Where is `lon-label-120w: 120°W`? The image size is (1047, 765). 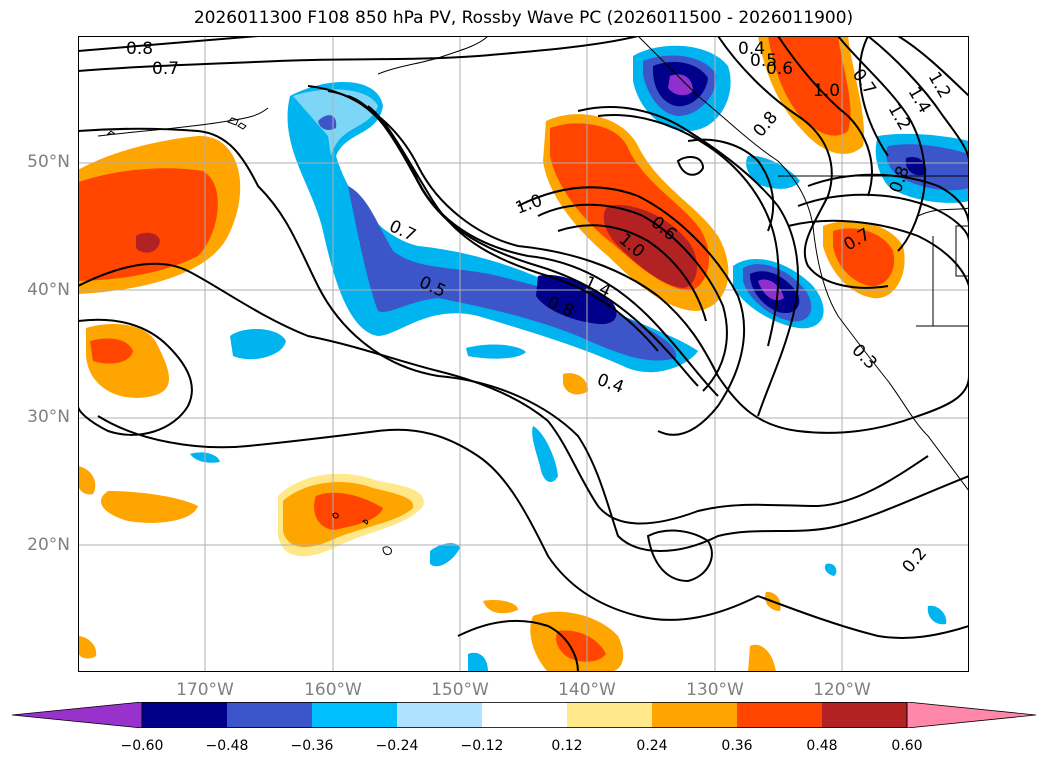
lon-label-120w: 120°W is located at coordinates (842, 690).